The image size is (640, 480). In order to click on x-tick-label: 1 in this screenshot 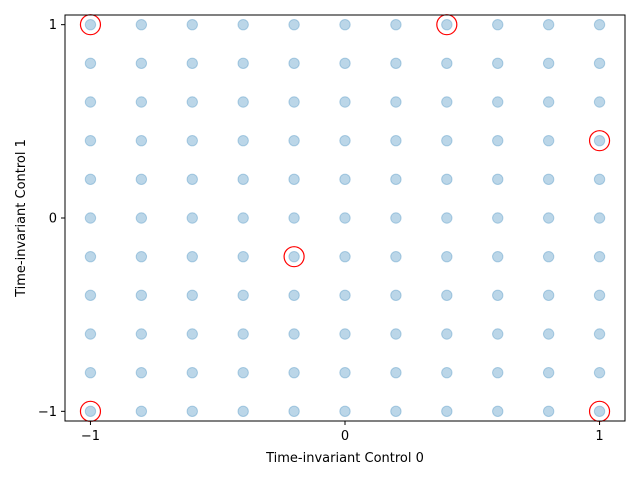, I will do `click(599, 436)`.